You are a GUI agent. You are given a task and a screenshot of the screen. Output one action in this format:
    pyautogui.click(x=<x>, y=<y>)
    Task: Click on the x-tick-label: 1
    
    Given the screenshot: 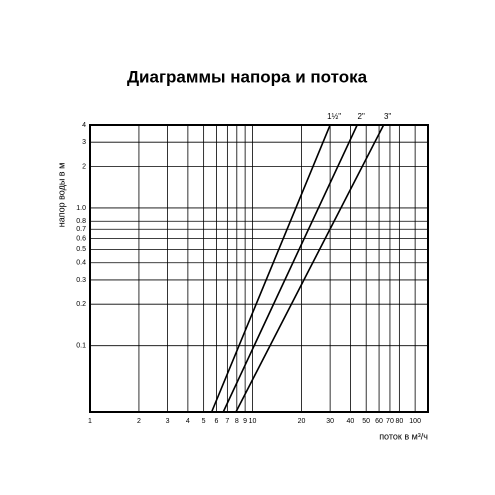 What is the action you would take?
    pyautogui.click(x=90, y=421)
    